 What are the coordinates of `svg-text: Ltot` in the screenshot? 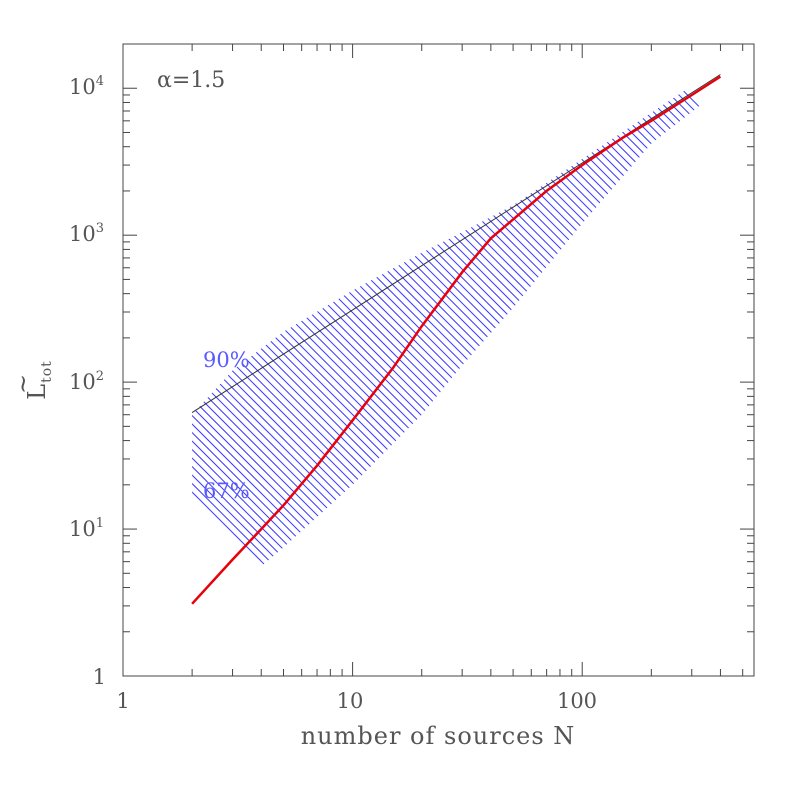 It's located at (39, 380).